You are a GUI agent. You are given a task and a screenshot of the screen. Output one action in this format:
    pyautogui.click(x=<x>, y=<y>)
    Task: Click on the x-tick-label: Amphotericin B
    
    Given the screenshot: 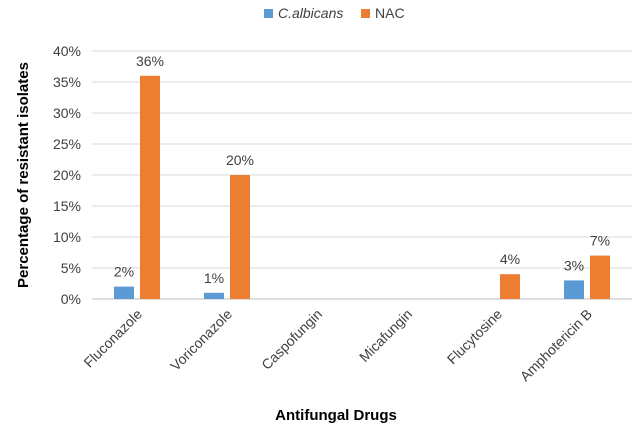 What is the action you would take?
    pyautogui.click(x=556, y=345)
    